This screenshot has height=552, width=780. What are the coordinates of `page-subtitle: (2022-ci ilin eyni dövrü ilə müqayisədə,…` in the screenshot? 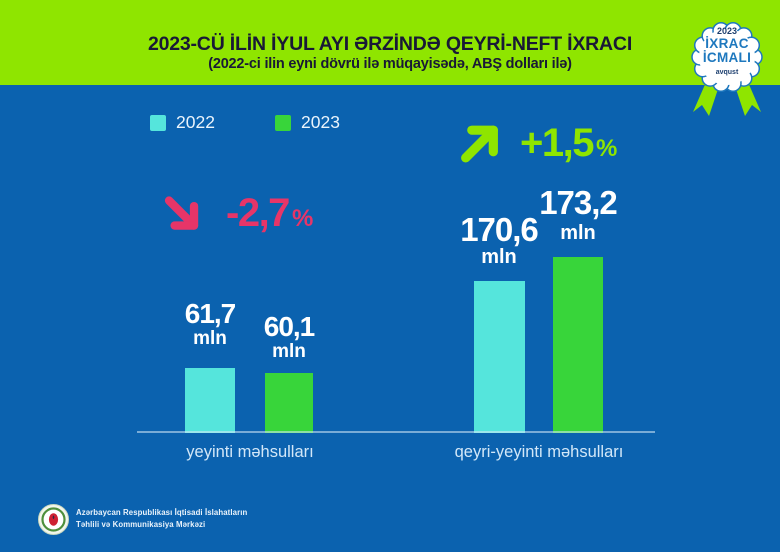 It's located at (390, 64).